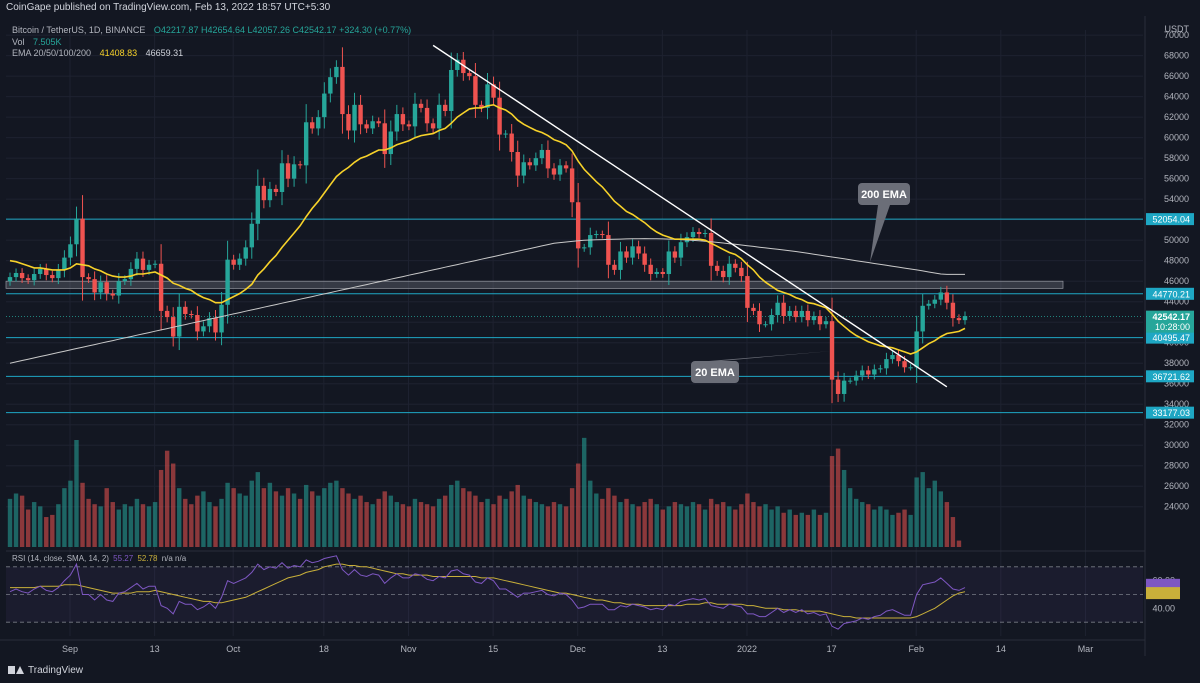 The height and width of the screenshot is (683, 1200). I want to click on rsi-line, so click(487, 592).